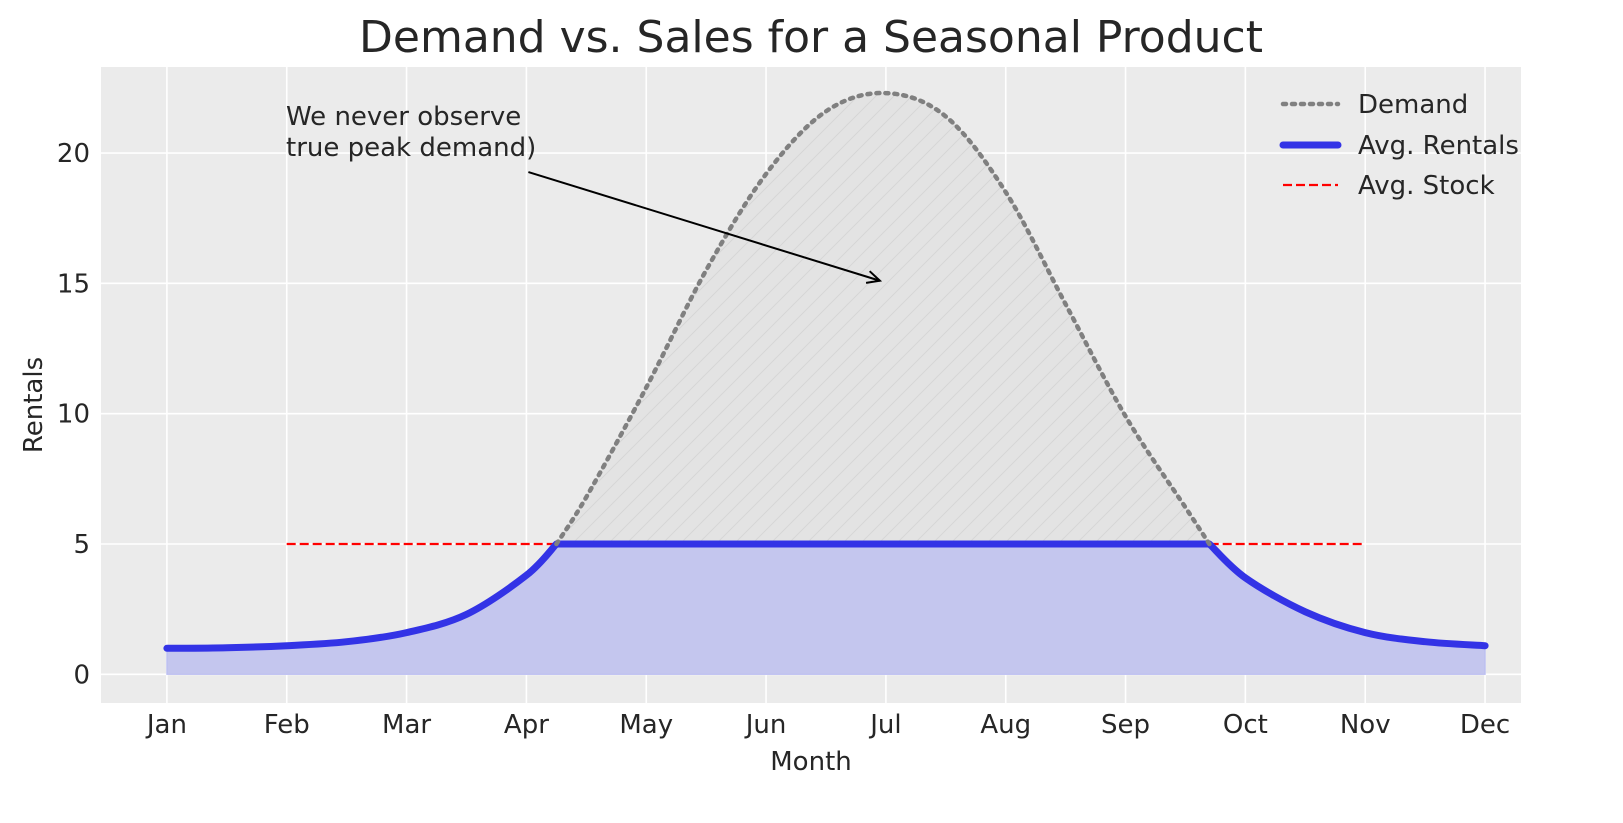  I want to click on chart-title: Demand vs. Sales for a Seasonal Product, so click(811, 37).